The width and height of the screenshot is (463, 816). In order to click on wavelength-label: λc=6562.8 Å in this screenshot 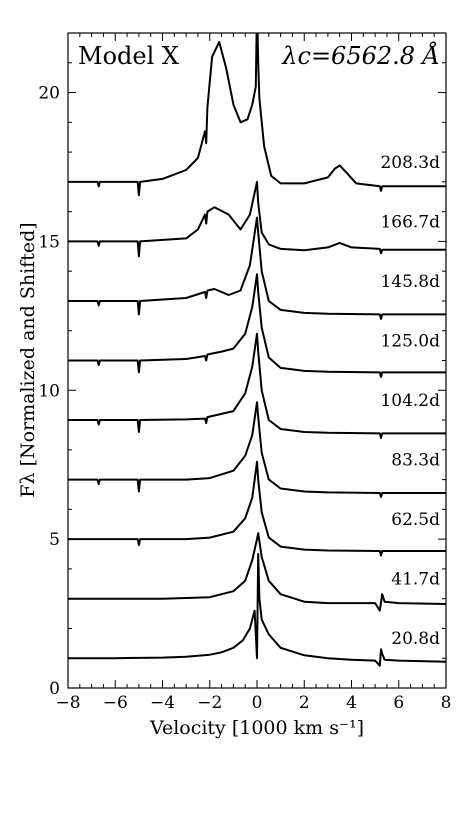, I will do `click(360, 55)`.